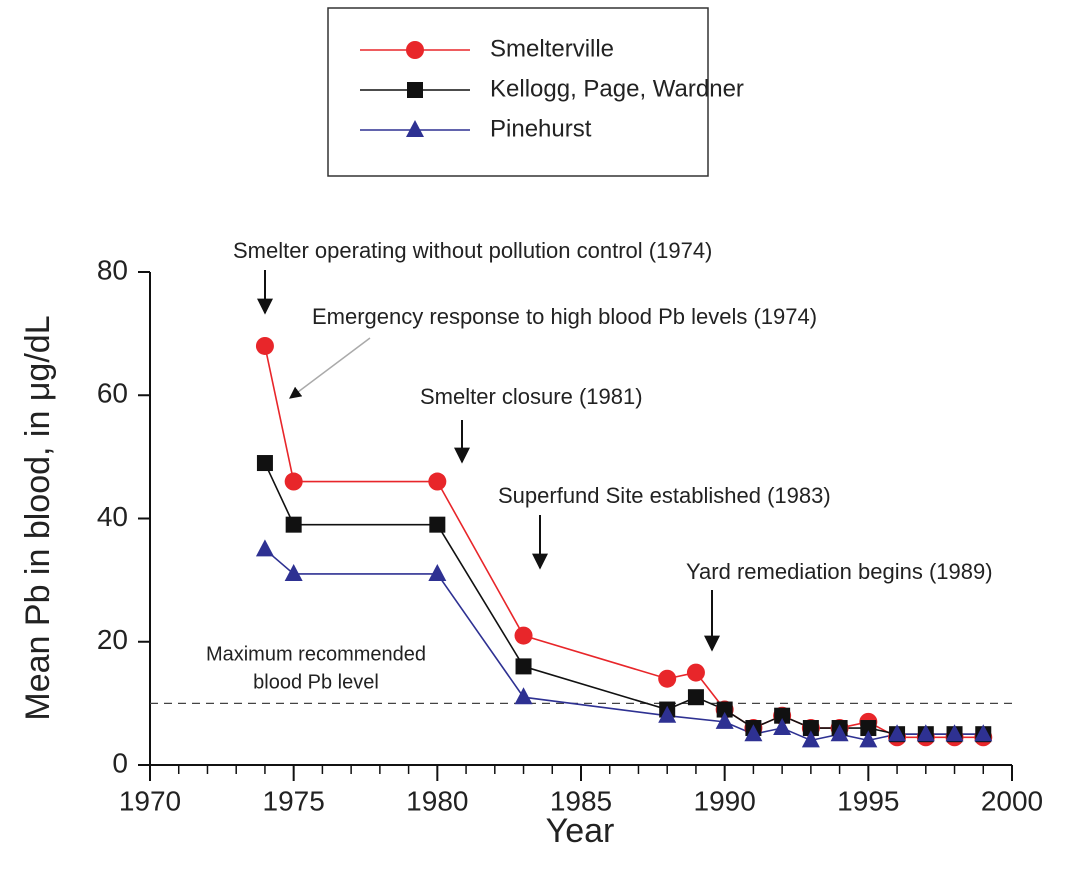 This screenshot has width=1082, height=885. Describe the element at coordinates (112, 639) in the screenshot. I see `y-tick-label: 20` at that location.